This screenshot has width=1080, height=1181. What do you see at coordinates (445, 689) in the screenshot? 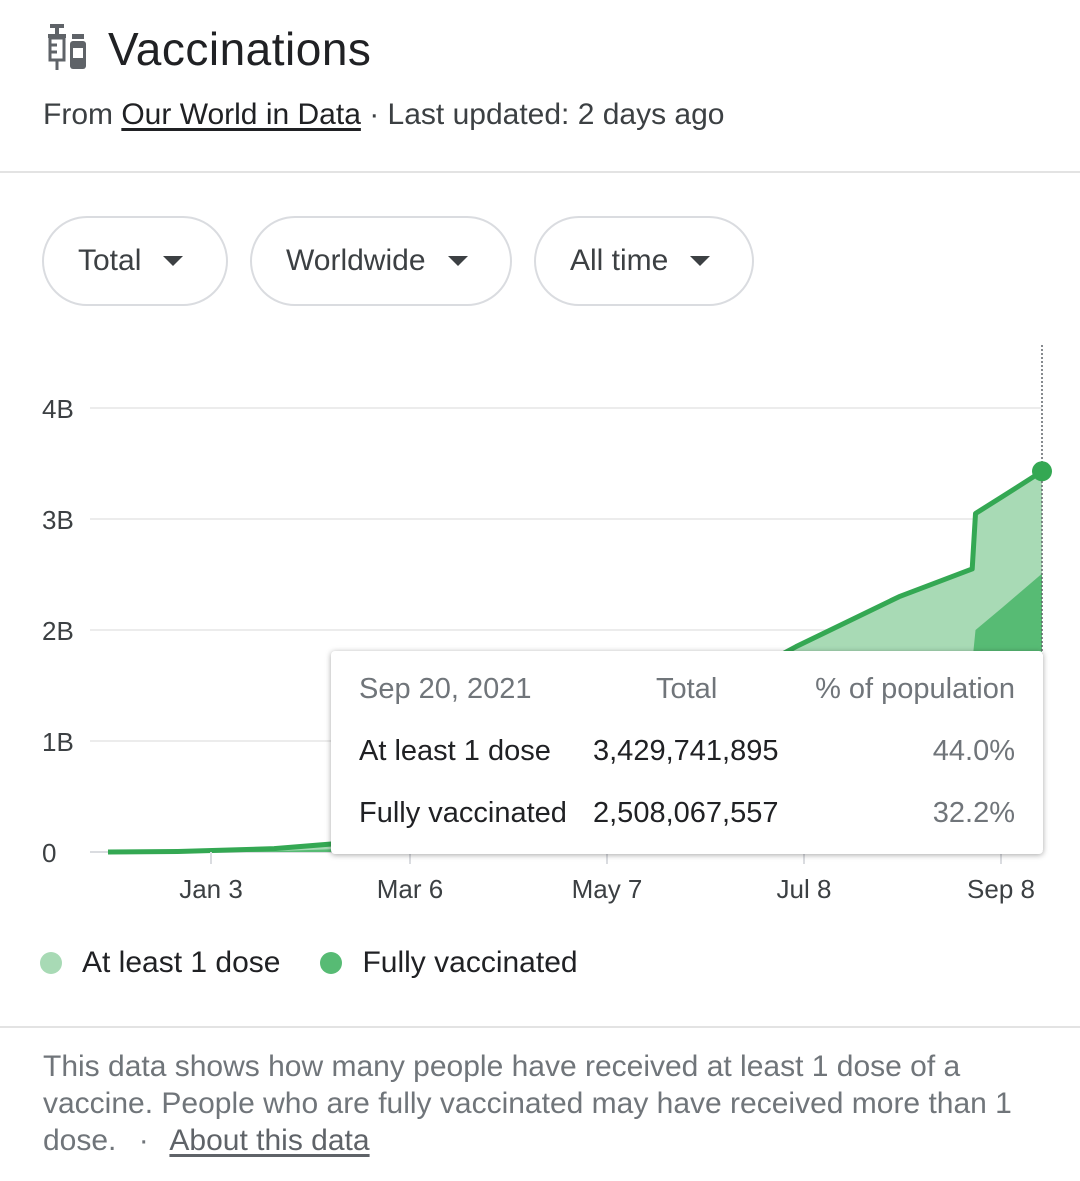
I see `tooltip-date: Sep 20, 2021` at bounding box center [445, 689].